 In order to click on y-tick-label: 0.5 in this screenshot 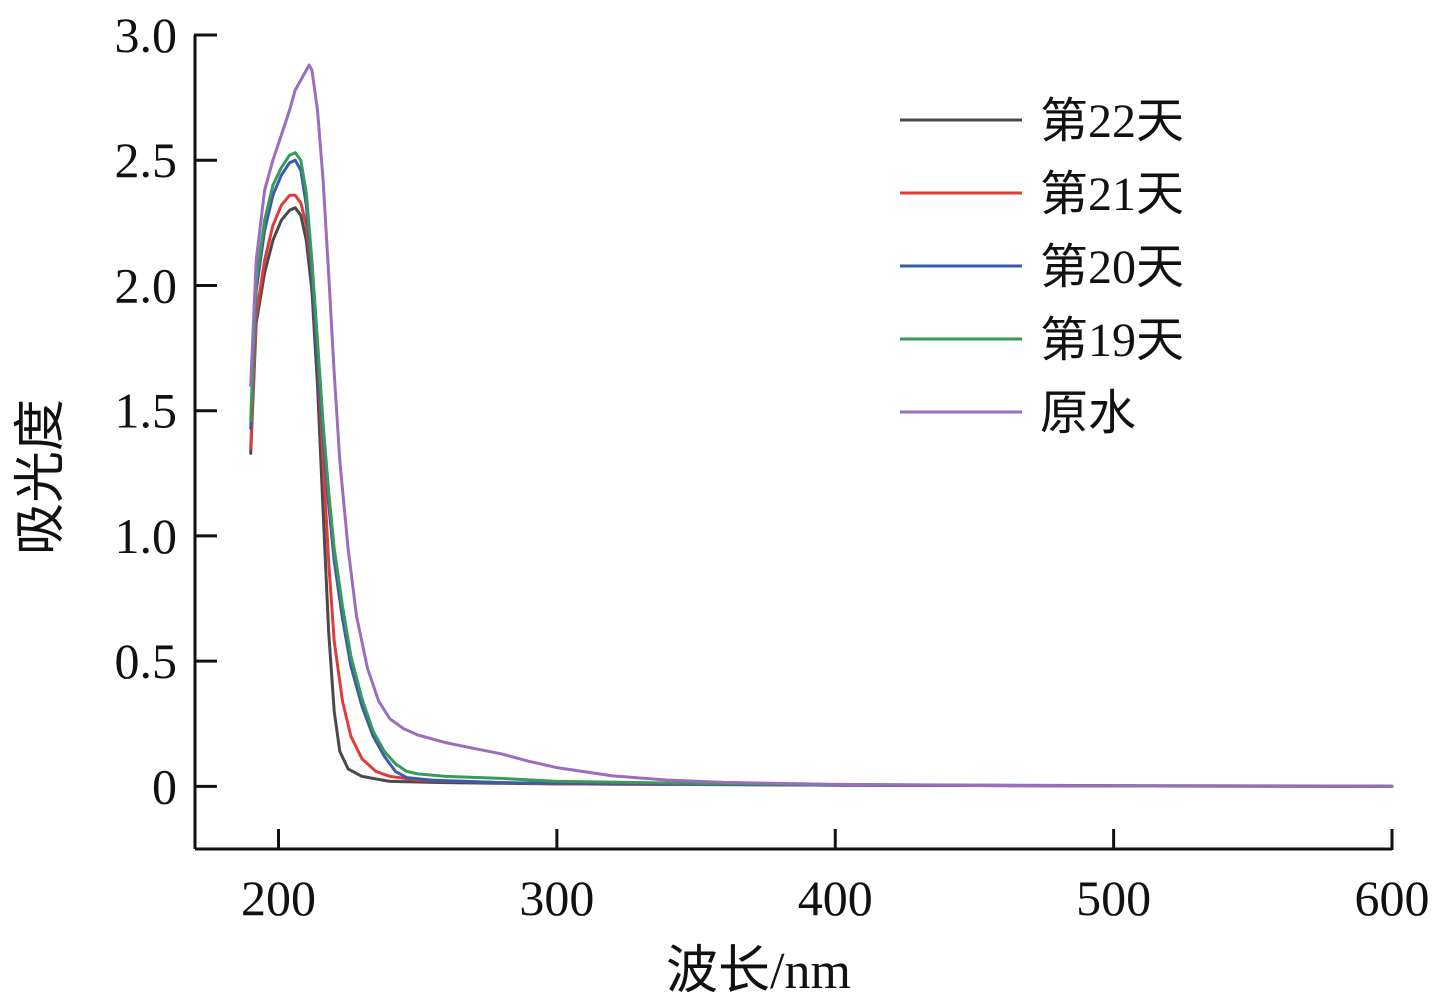, I will do `click(146, 661)`.